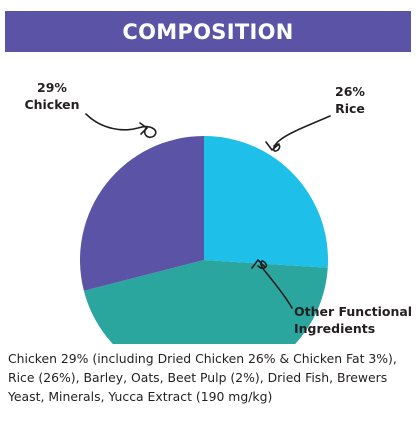 This screenshot has width=416, height=435. Describe the element at coordinates (258, 264) in the screenshot. I see `other-arrow-head` at that location.